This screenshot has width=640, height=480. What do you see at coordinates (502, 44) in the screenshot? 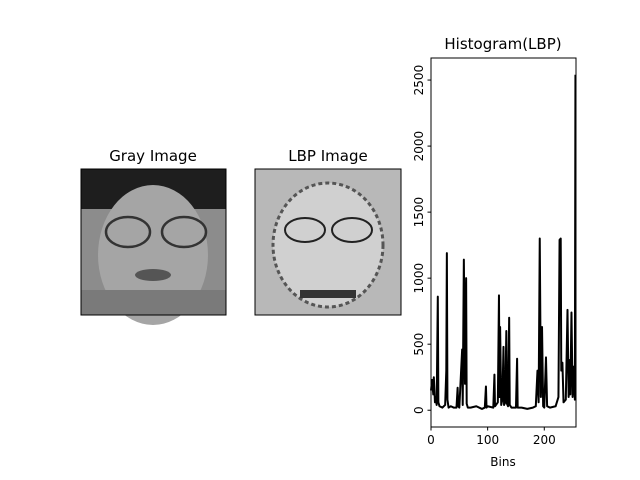
I see `chart-title: Histogram(LBP)` at bounding box center [502, 44].